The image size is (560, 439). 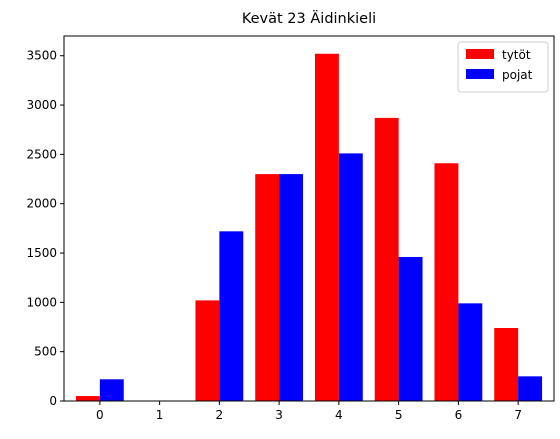 What do you see at coordinates (87, 398) in the screenshot?
I see `bar-tytöt-0` at bounding box center [87, 398].